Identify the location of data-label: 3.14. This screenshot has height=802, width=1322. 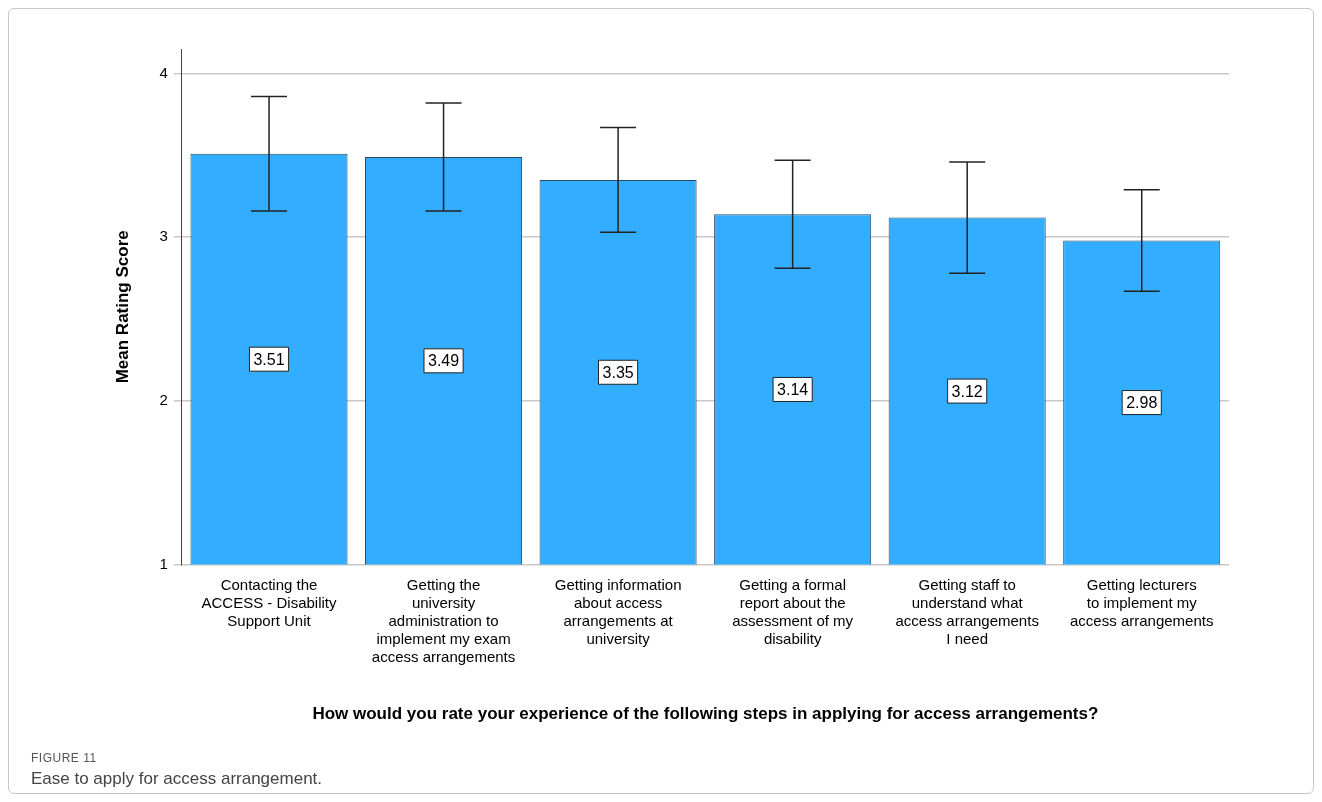
(793, 389).